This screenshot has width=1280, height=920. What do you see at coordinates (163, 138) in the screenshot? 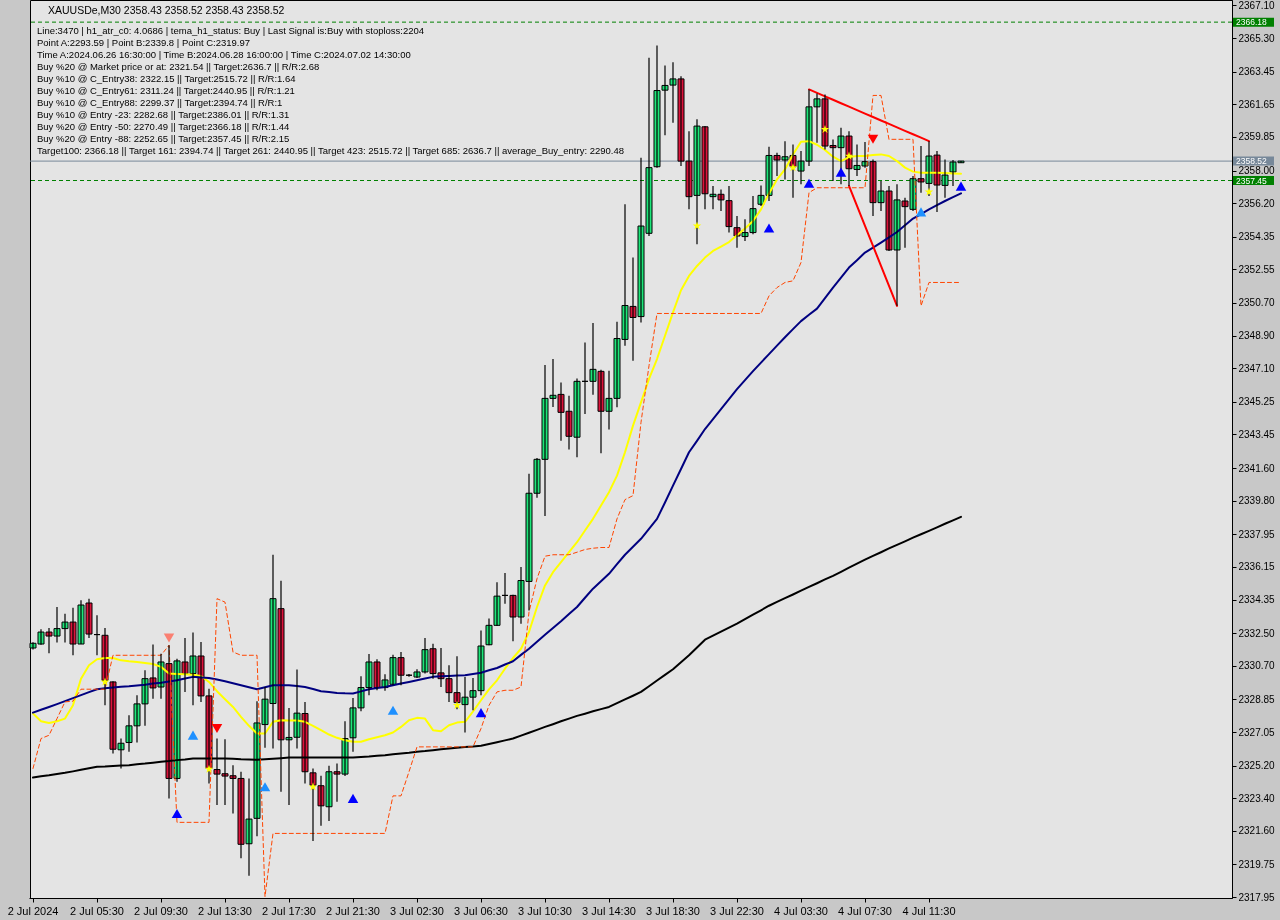
I see `annotation: Buy %20 @ Entry -88: 2252.65 || Target:2357.45 || R/R:2.15` at bounding box center [163, 138].